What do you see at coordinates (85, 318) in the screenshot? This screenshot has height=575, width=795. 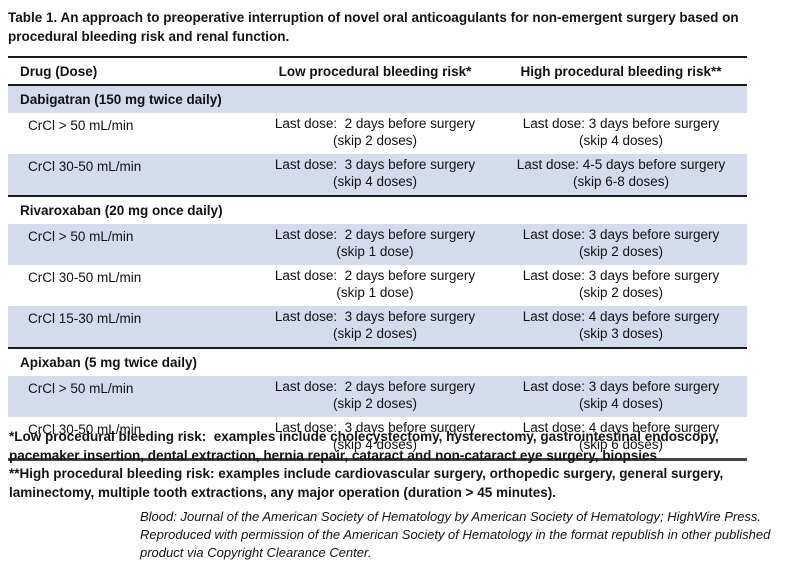 I see `row-label-crcl: CrCl 15-30 mL/min` at bounding box center [85, 318].